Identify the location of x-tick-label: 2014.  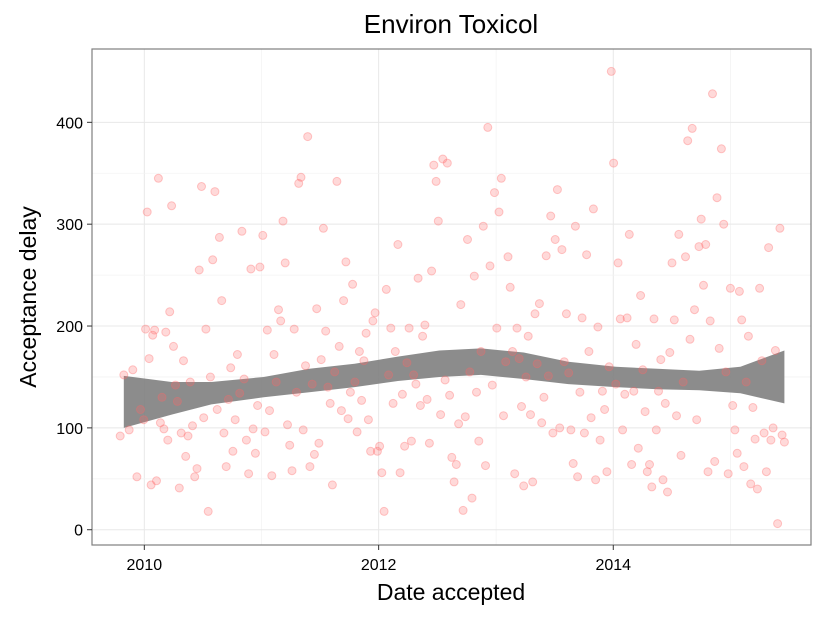
(613, 565).